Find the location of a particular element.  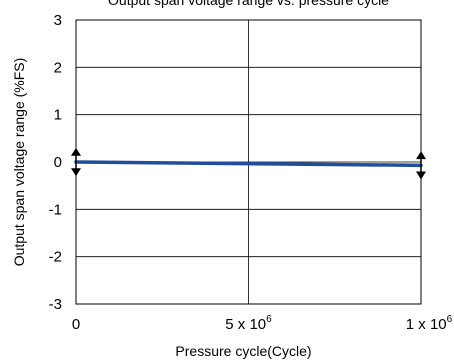

y-tick-label: -1 is located at coordinates (55, 209).